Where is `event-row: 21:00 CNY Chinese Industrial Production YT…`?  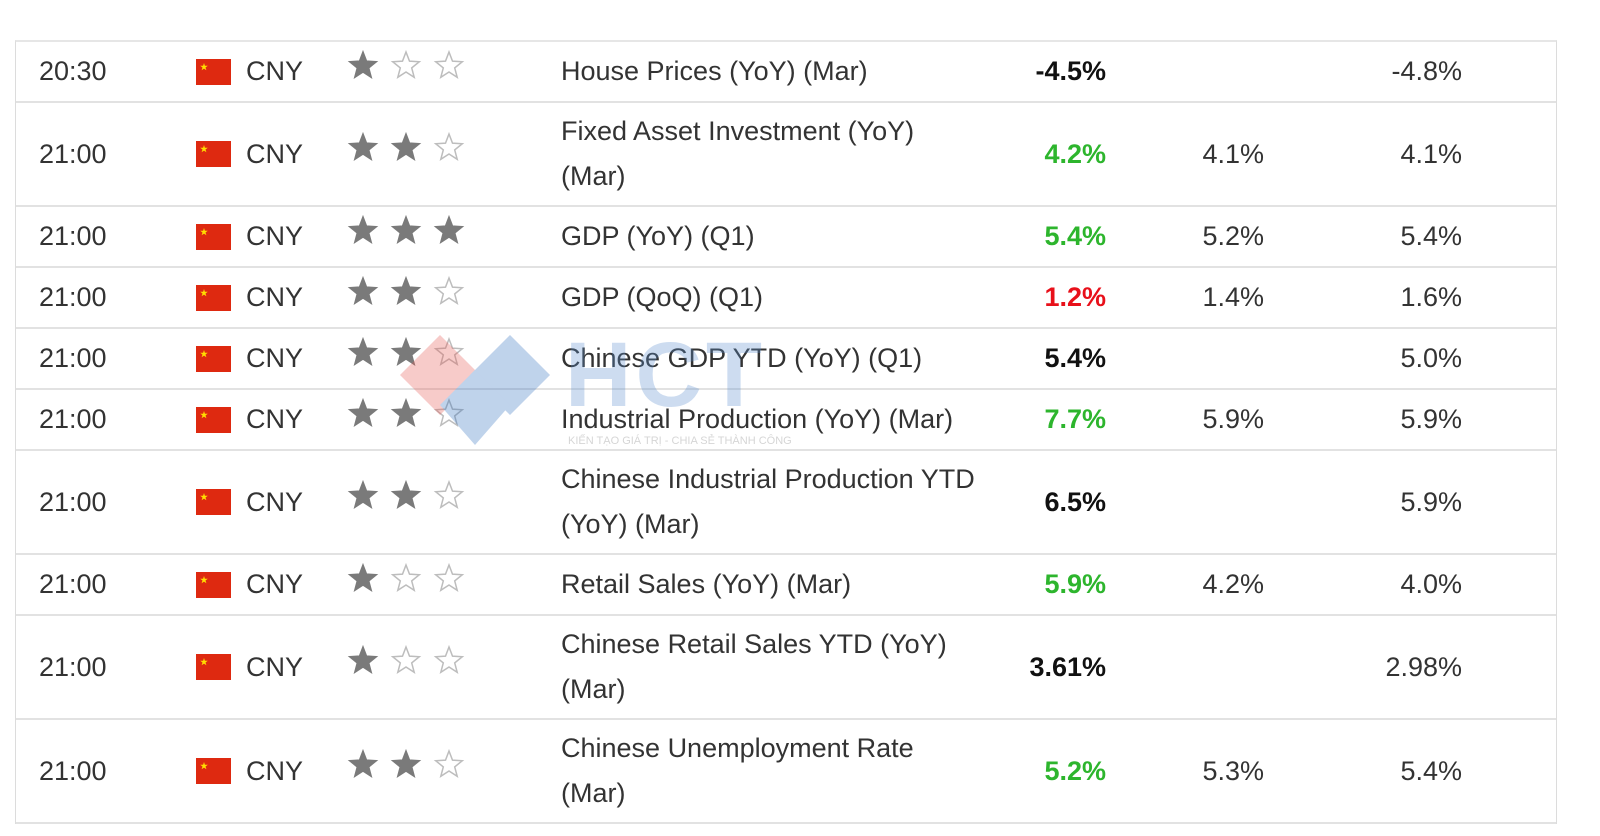 event-row: 21:00 CNY Chinese Industrial Production YT… is located at coordinates (786, 503).